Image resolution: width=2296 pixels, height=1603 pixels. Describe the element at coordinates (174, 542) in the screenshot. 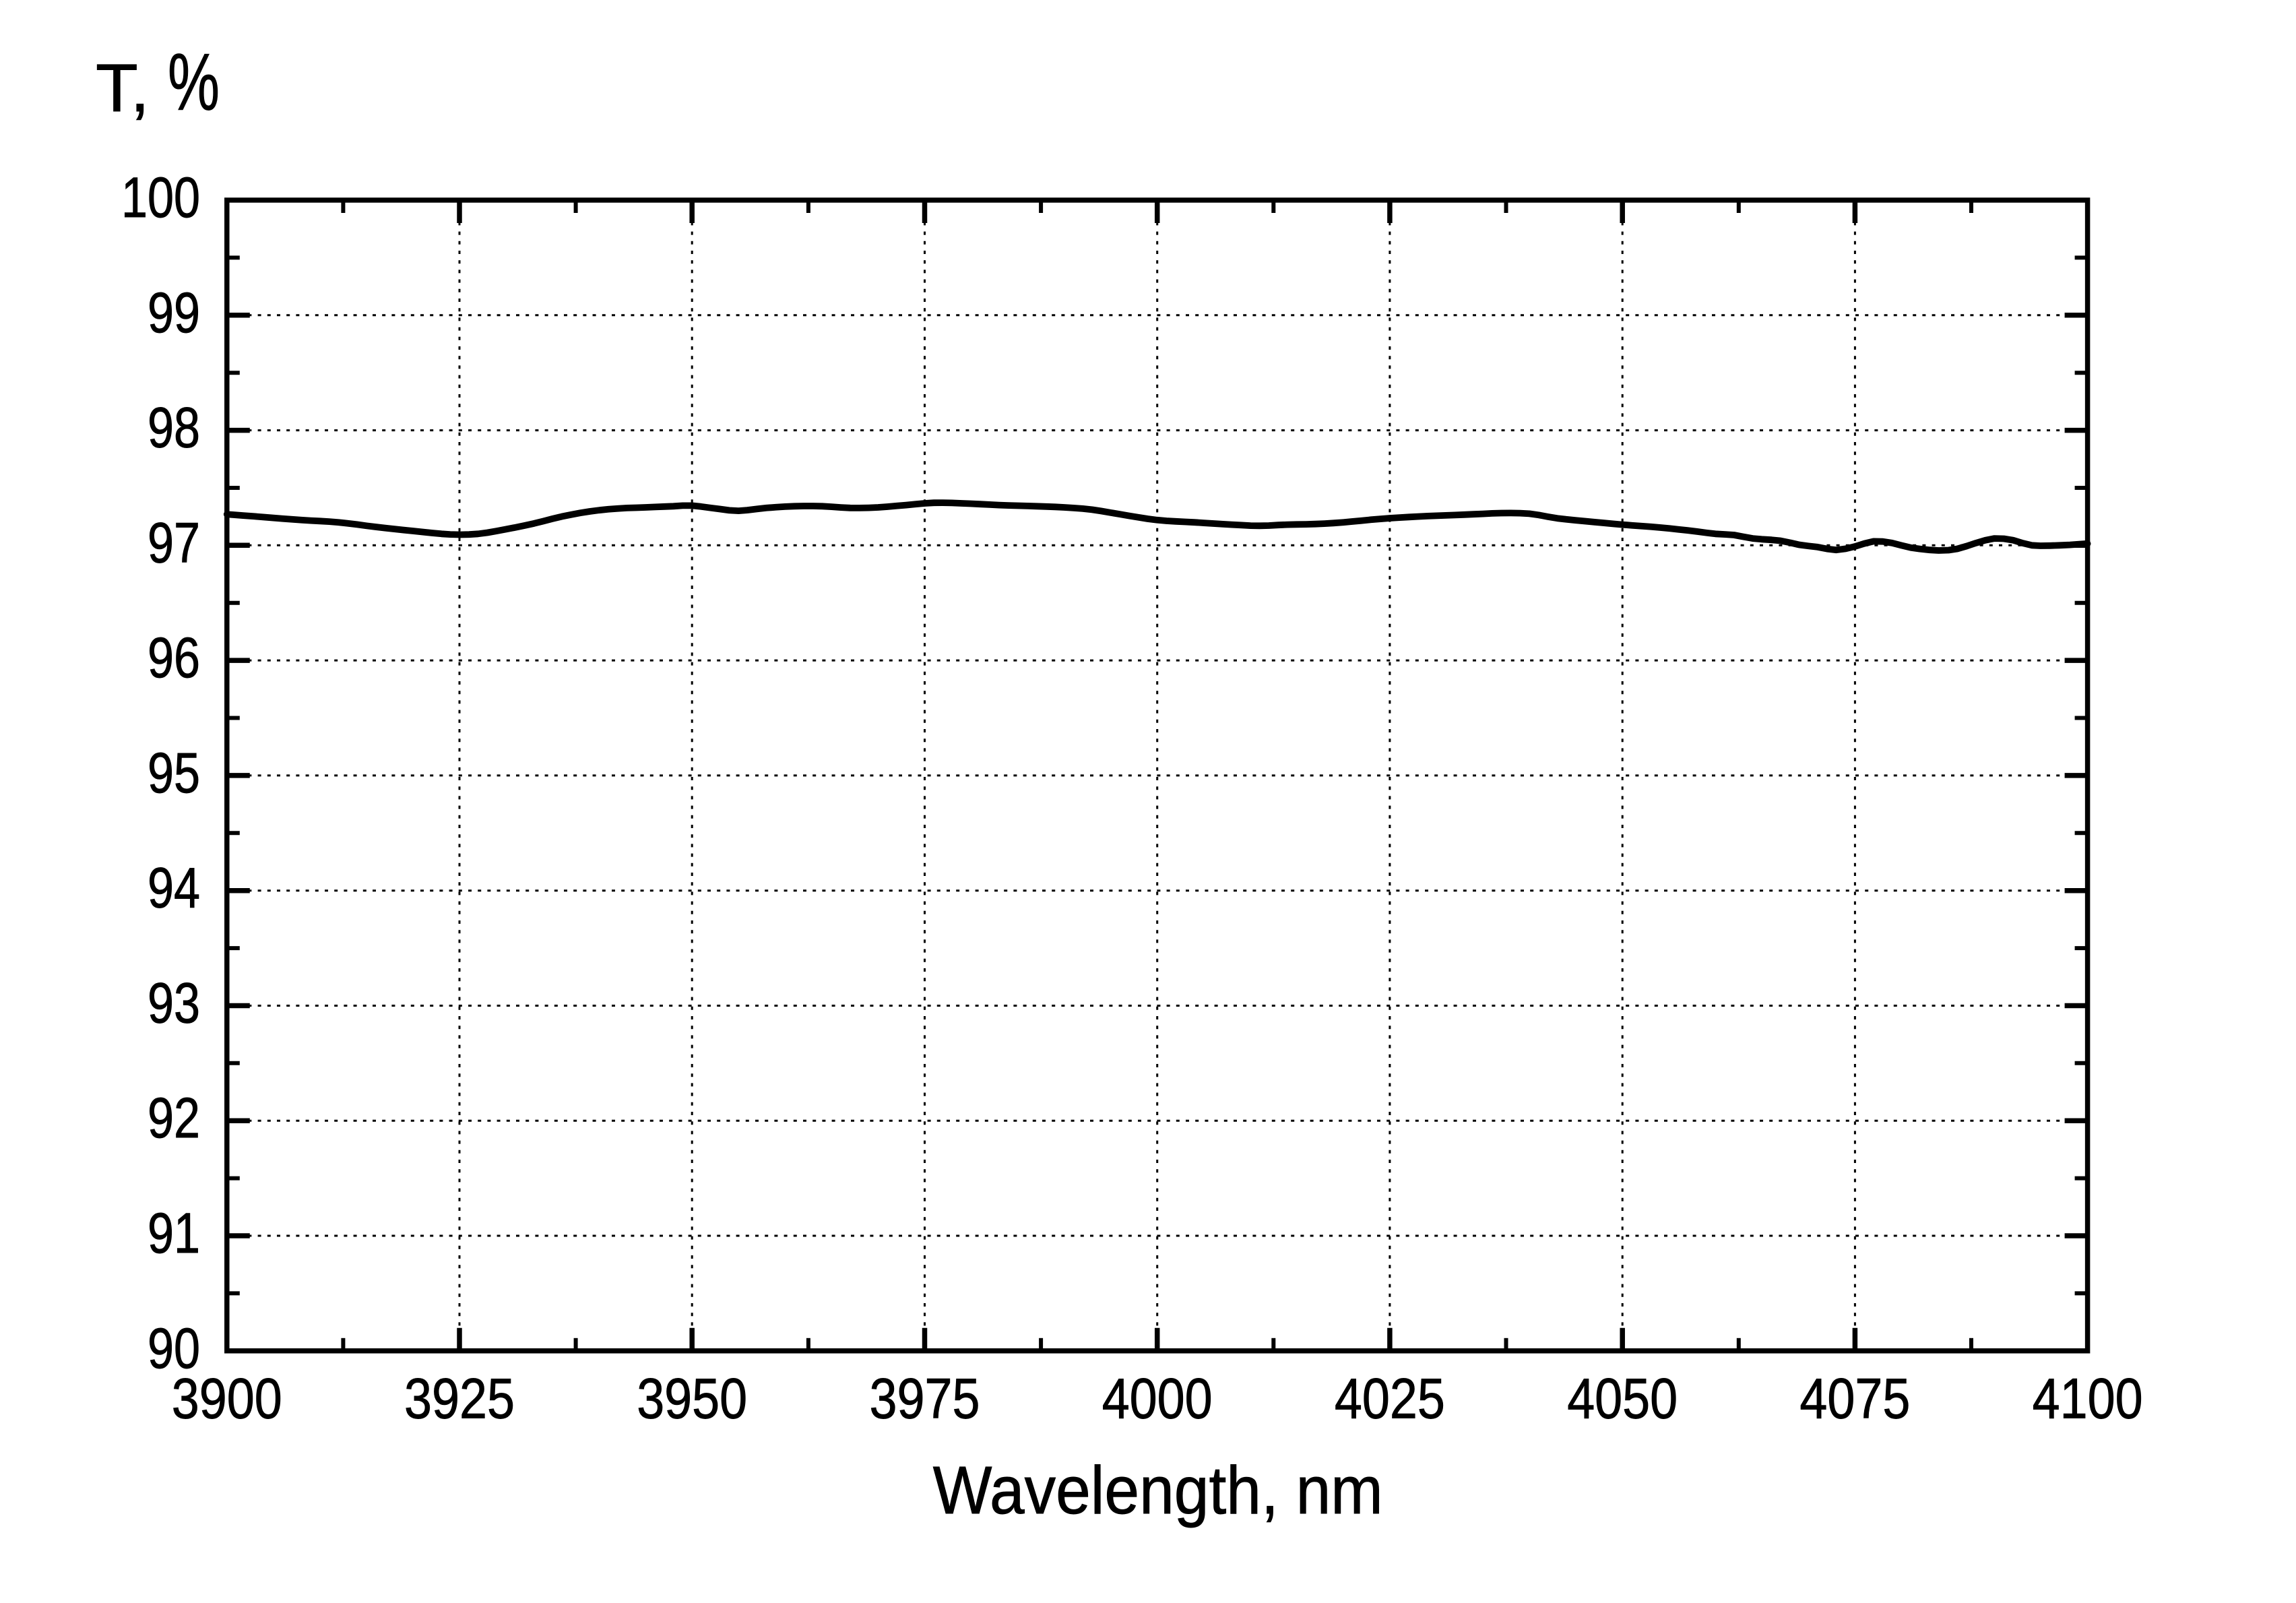

I see `svg-text: 97` at that location.